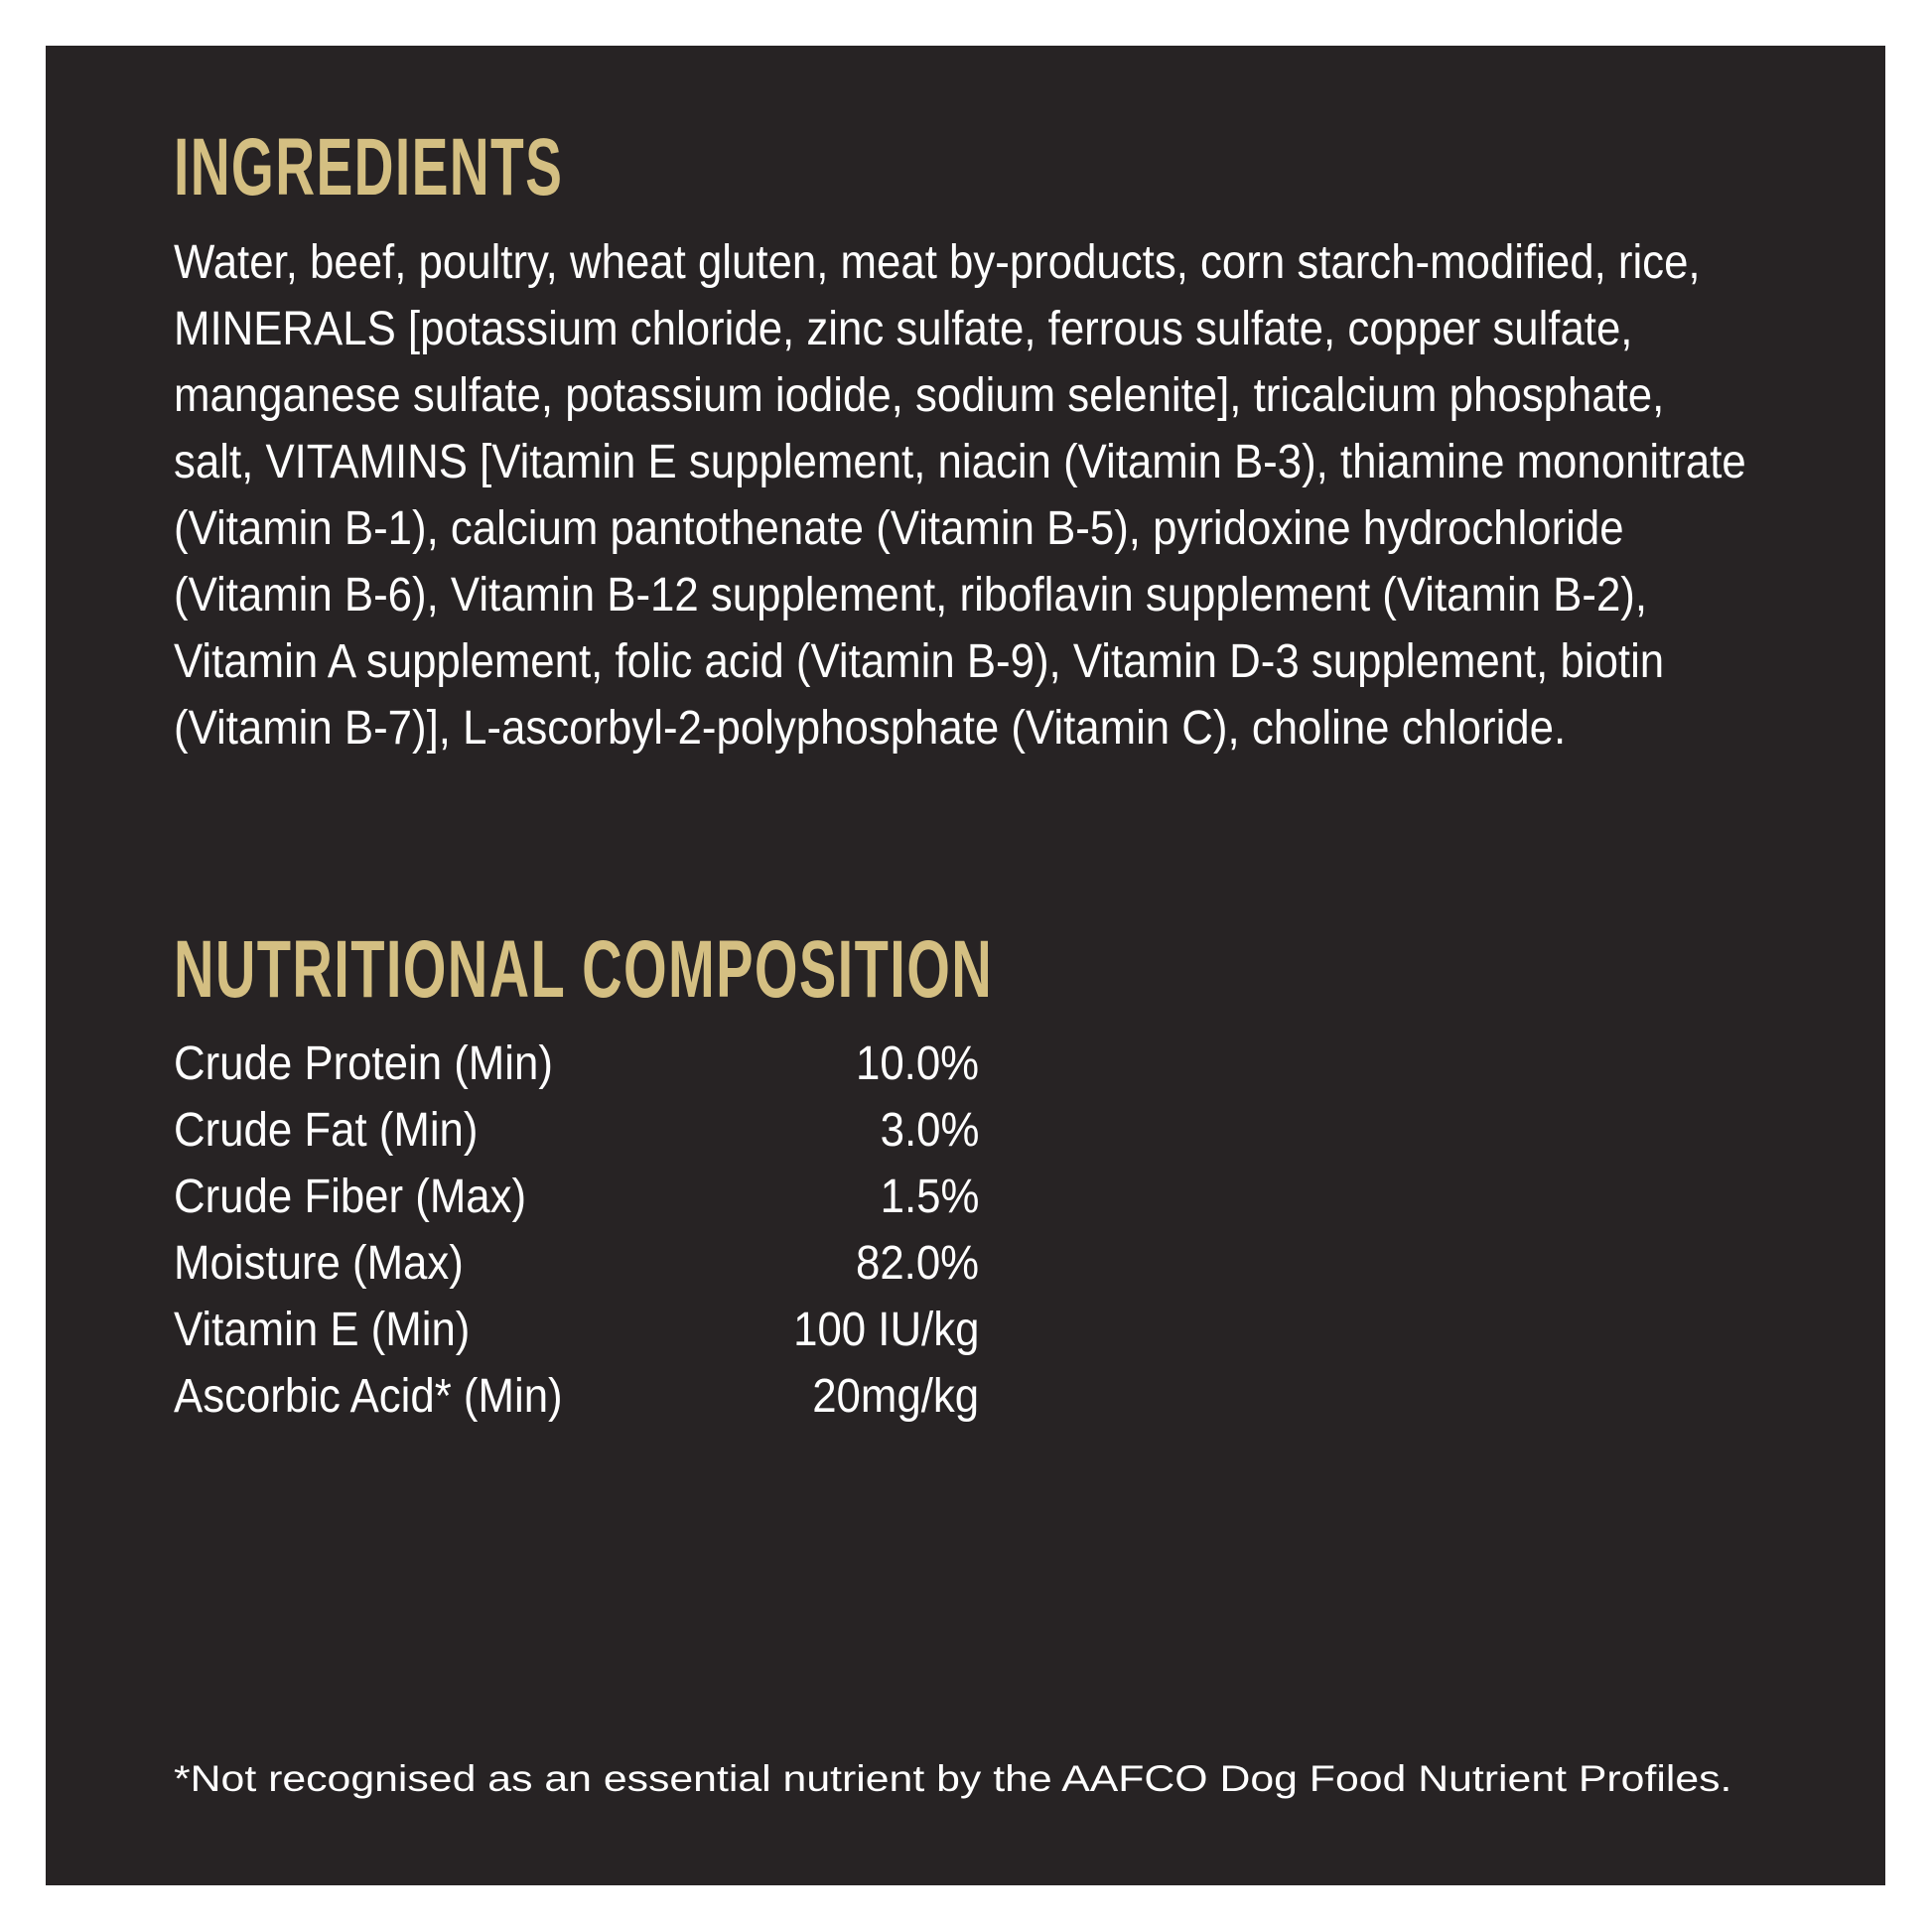 The height and width of the screenshot is (1932, 1932). Describe the element at coordinates (917, 1063) in the screenshot. I see `nutrient-value: 10.0%` at that location.